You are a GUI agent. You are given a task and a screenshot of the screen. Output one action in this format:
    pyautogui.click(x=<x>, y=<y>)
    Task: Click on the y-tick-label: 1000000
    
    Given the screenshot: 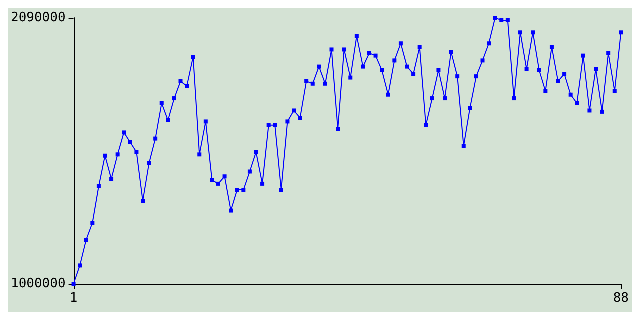 What is the action you would take?
    pyautogui.click(x=38, y=284)
    